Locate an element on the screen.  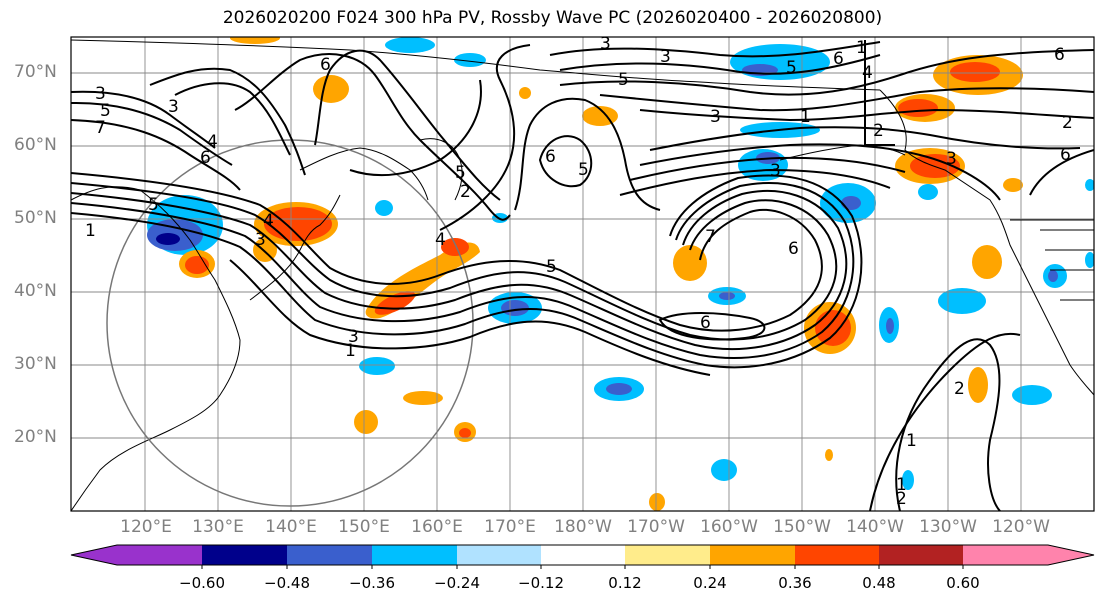
lon-label: 150°W is located at coordinates (802, 527).